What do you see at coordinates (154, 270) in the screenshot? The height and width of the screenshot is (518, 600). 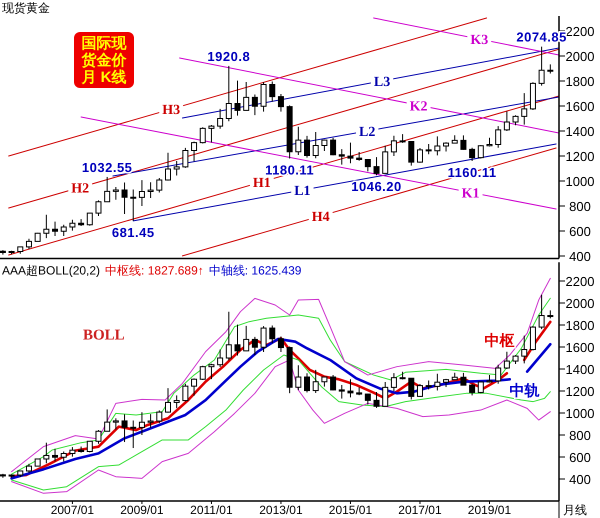 I see `annotation: 中枢线: 1827.689↑` at bounding box center [154, 270].